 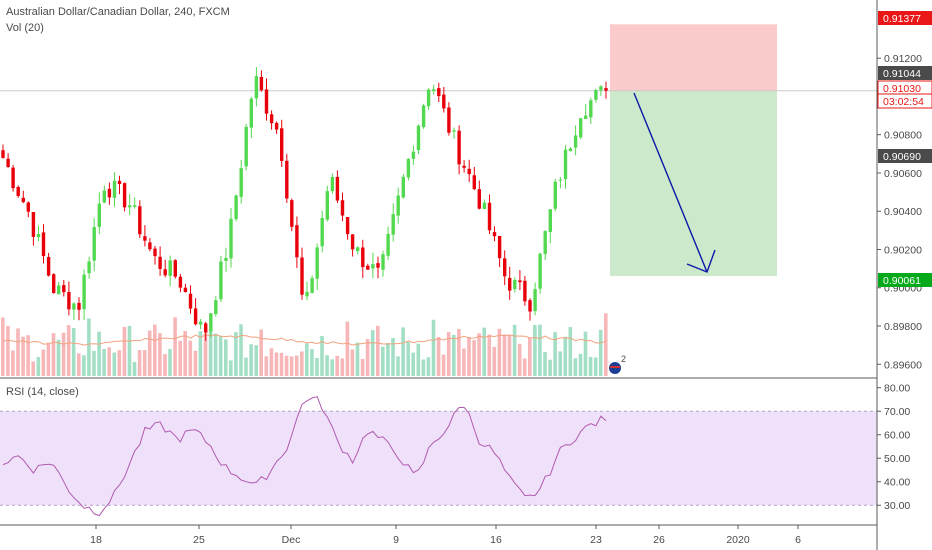 I want to click on trade-zones, so click(x=693, y=150).